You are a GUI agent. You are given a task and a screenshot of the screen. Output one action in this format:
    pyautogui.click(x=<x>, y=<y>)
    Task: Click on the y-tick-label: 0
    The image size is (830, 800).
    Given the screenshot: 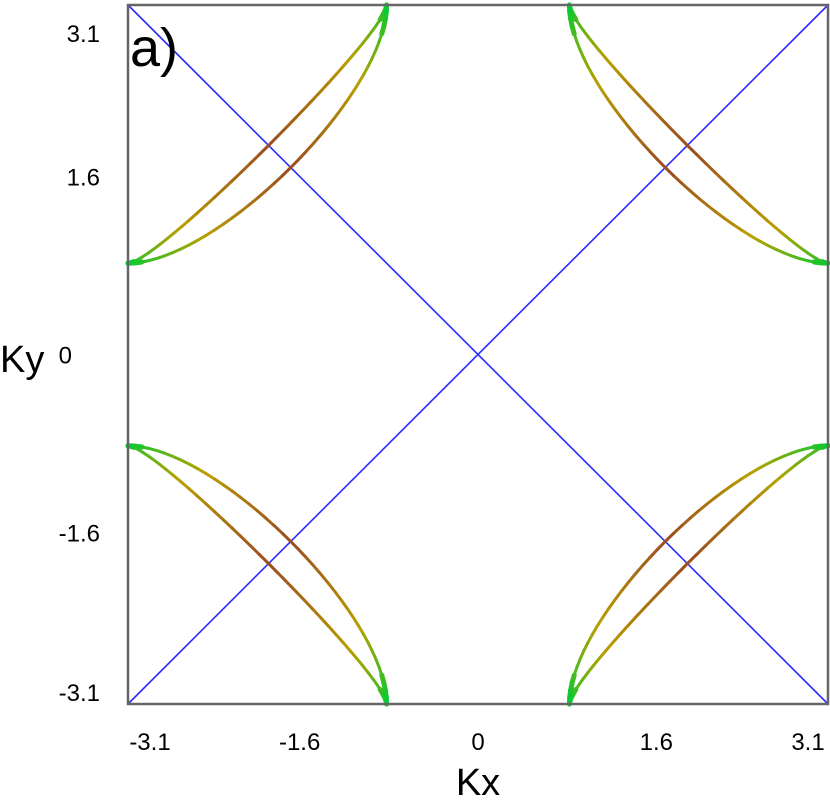 What is the action you would take?
    pyautogui.click(x=65, y=356)
    